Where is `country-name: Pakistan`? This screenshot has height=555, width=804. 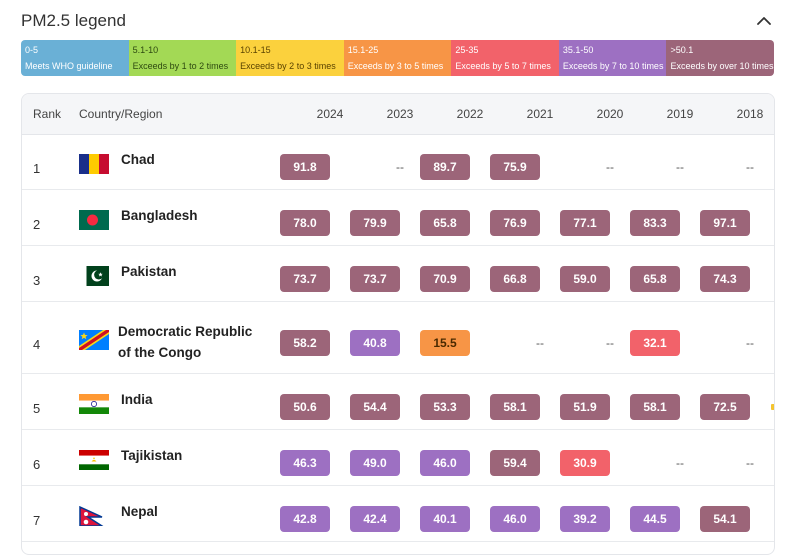 country-name: Pakistan is located at coordinates (149, 271).